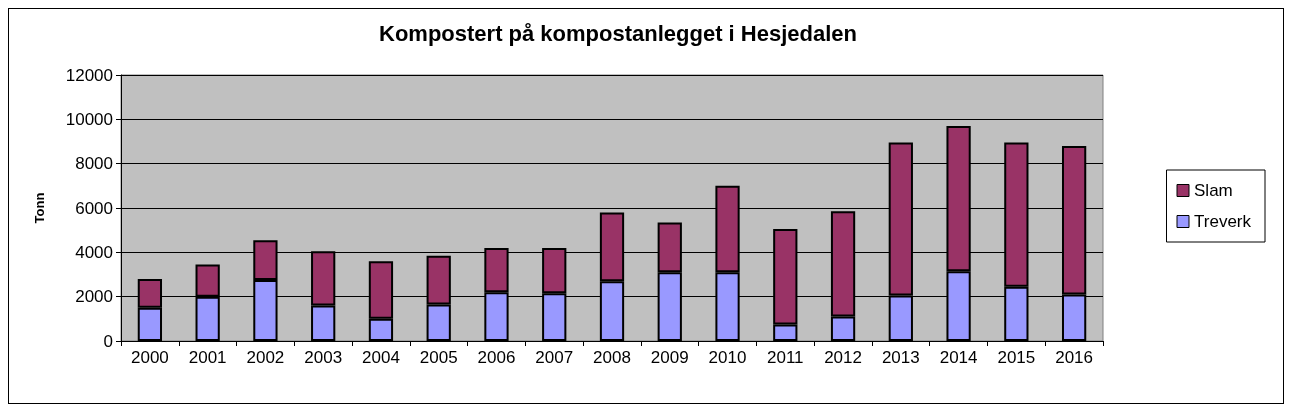 The height and width of the screenshot is (414, 1294). I want to click on y-tick-label: 12000, so click(89, 75).